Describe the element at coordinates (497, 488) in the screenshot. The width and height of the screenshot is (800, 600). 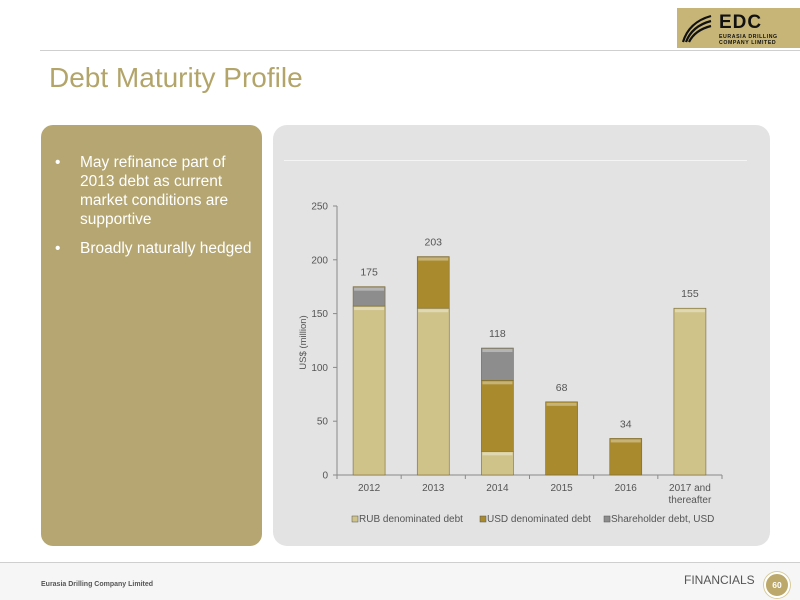
I see `x-tick-label: 2014` at that location.